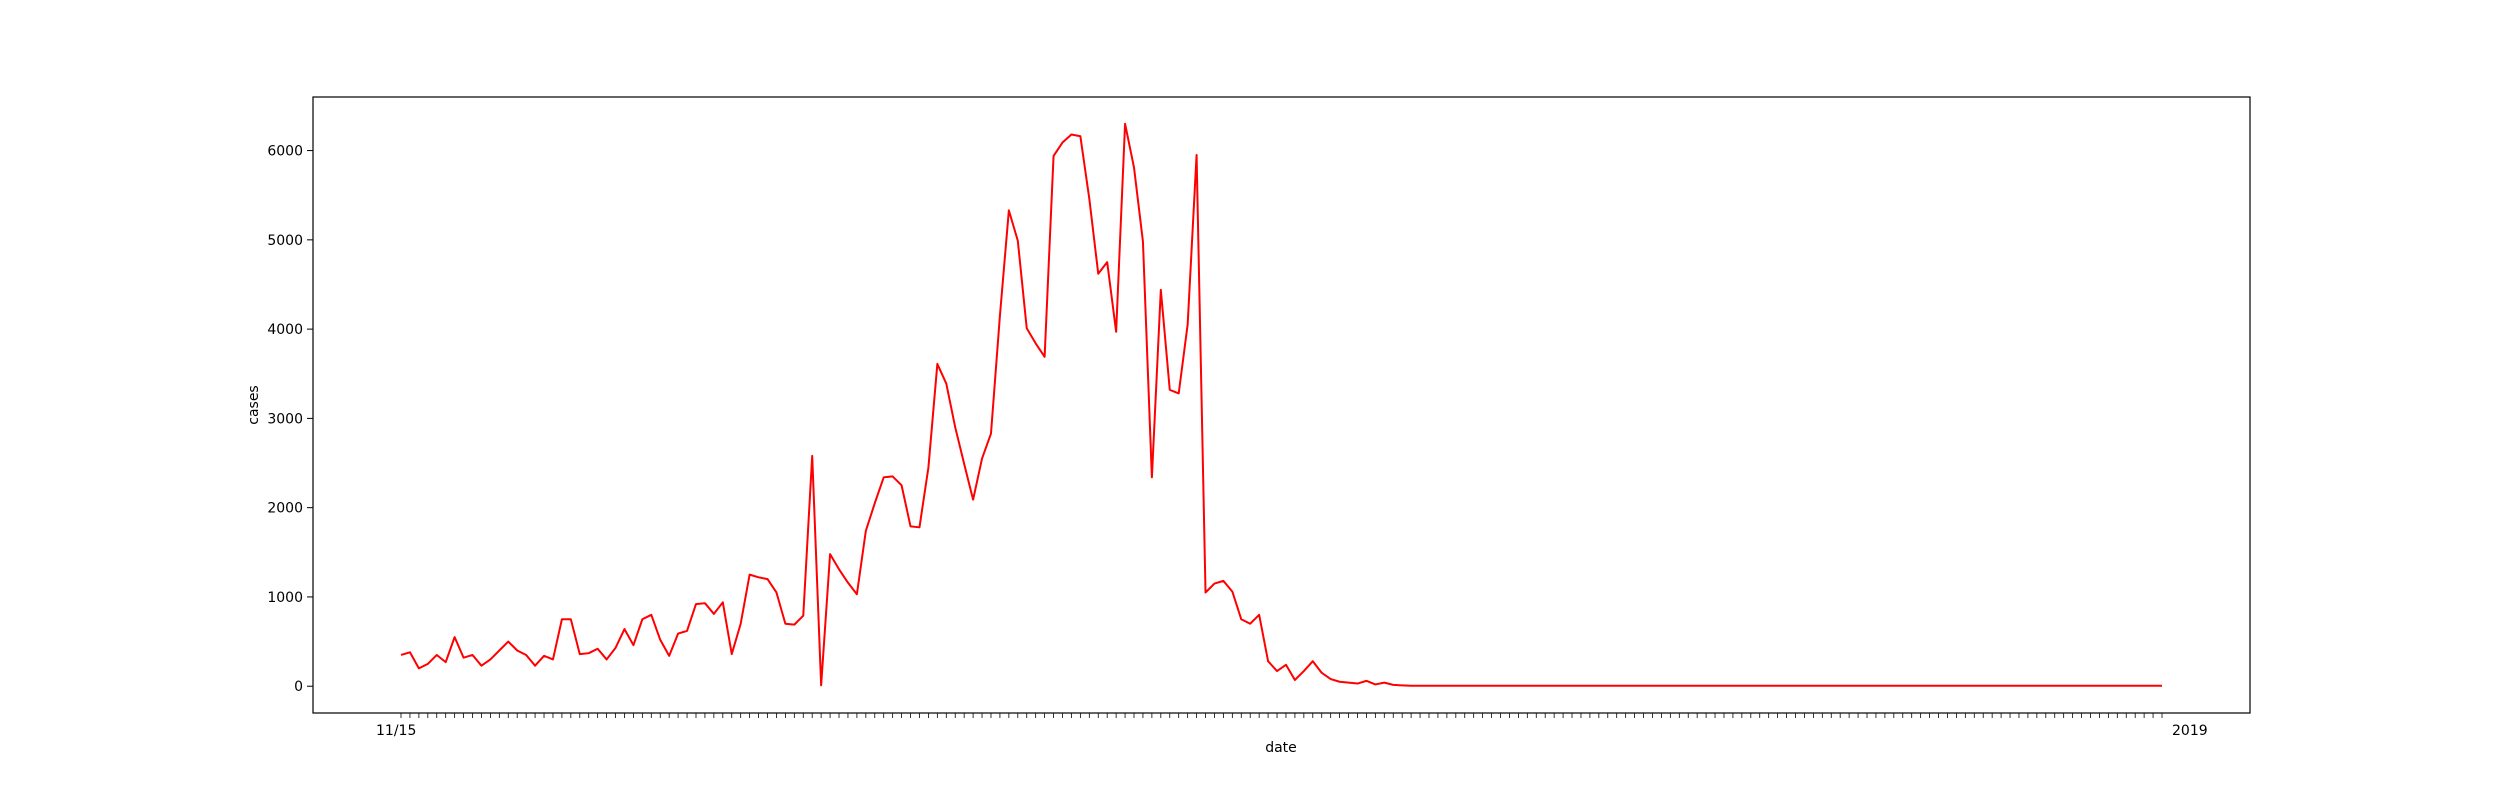  I want to click on y-tick-label-3: 3000, so click(285, 419).